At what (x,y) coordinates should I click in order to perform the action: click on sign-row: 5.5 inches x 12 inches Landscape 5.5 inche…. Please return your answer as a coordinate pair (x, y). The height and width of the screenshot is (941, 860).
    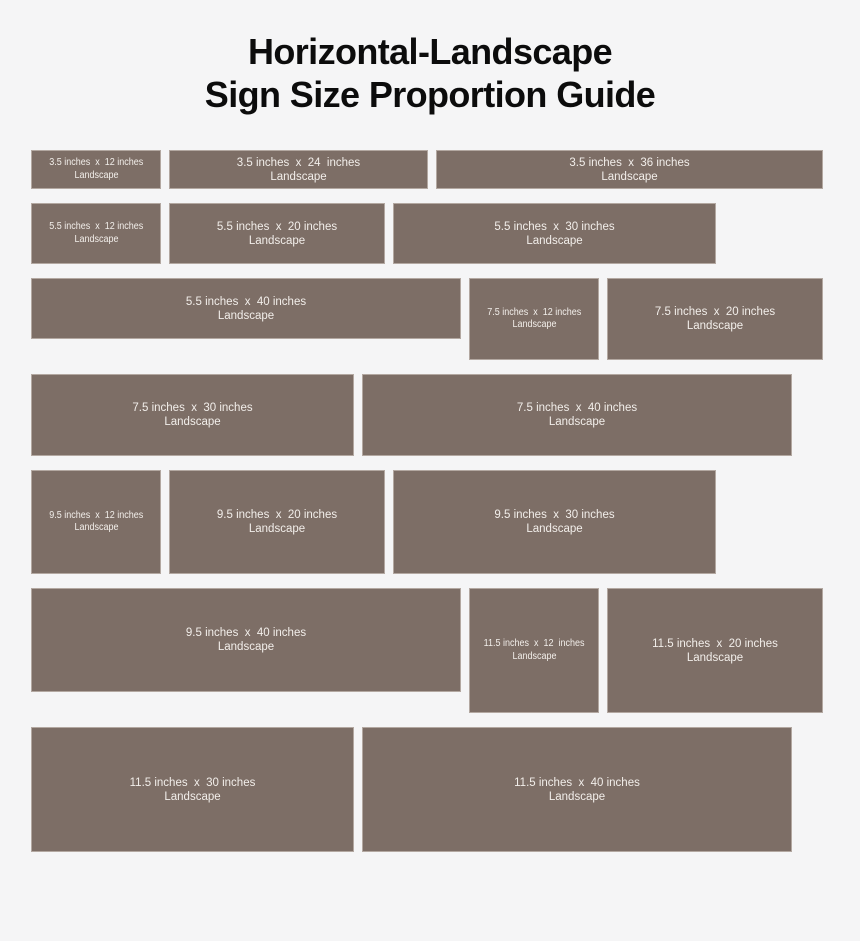
    Looking at the image, I should click on (446, 234).